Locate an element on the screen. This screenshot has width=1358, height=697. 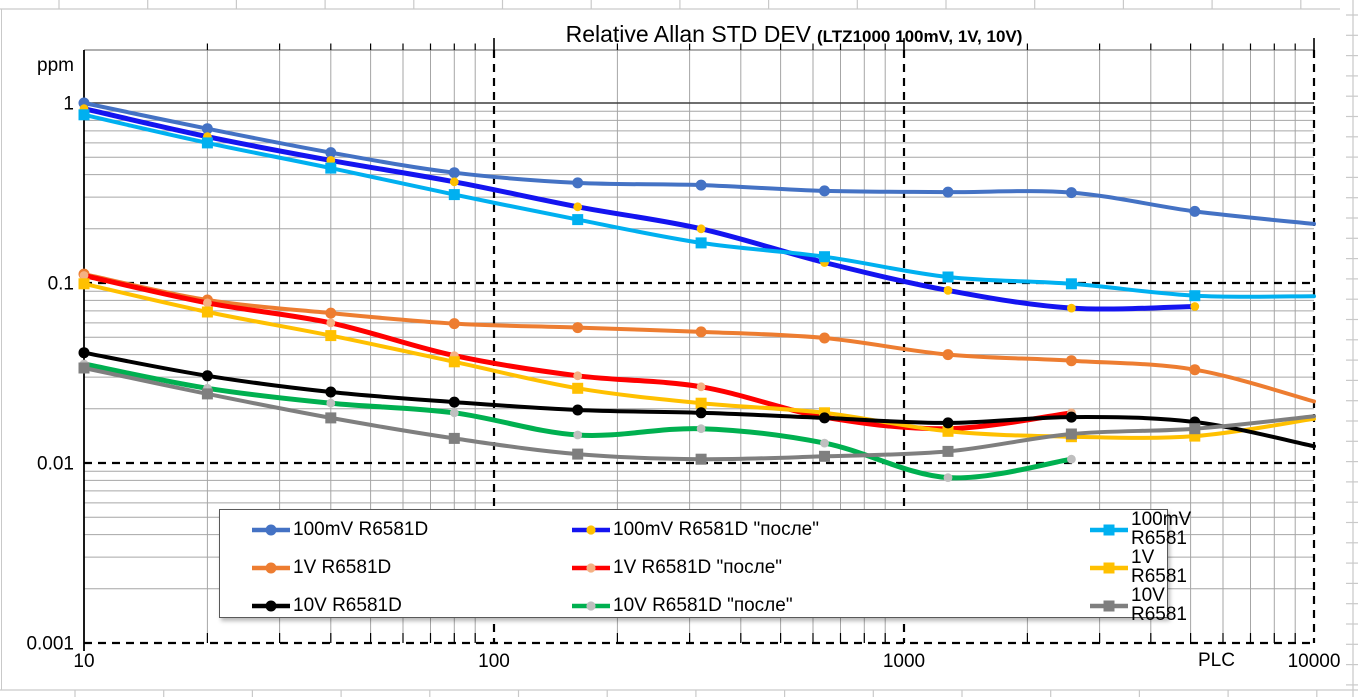
y-tick-label: 1 is located at coordinates (68, 104).